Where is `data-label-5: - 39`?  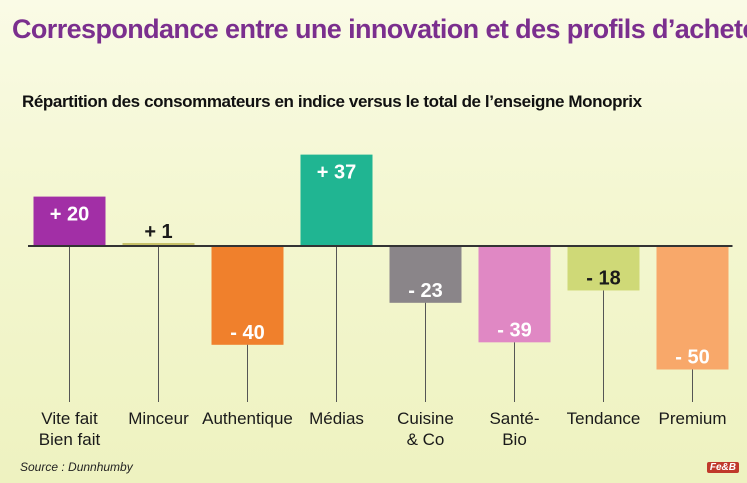 data-label-5: - 39 is located at coordinates (514, 330).